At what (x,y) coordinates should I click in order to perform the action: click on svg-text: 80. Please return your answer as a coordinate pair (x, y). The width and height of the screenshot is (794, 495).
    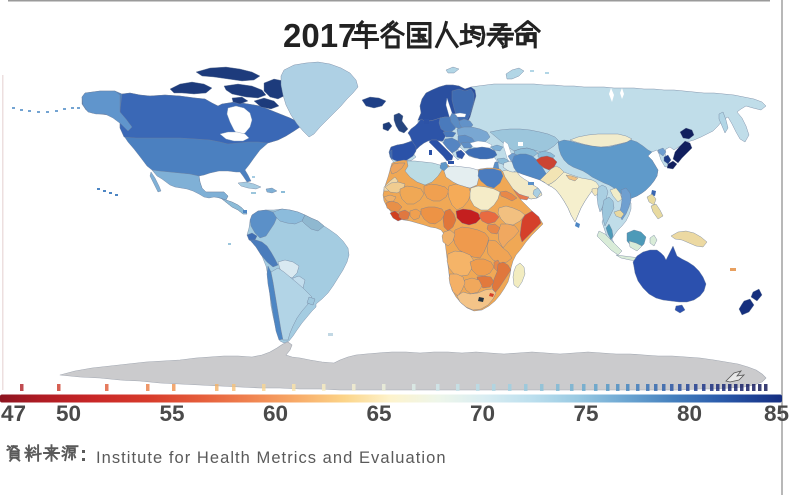
    Looking at the image, I should click on (689, 413).